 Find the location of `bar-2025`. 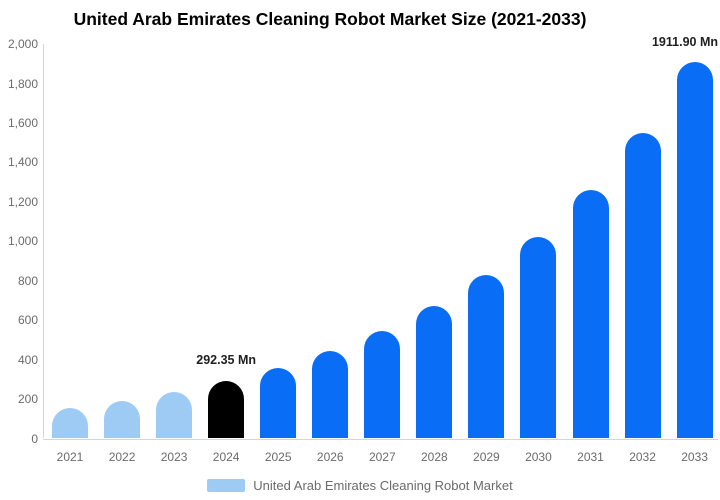

bar-2025 is located at coordinates (278, 403).